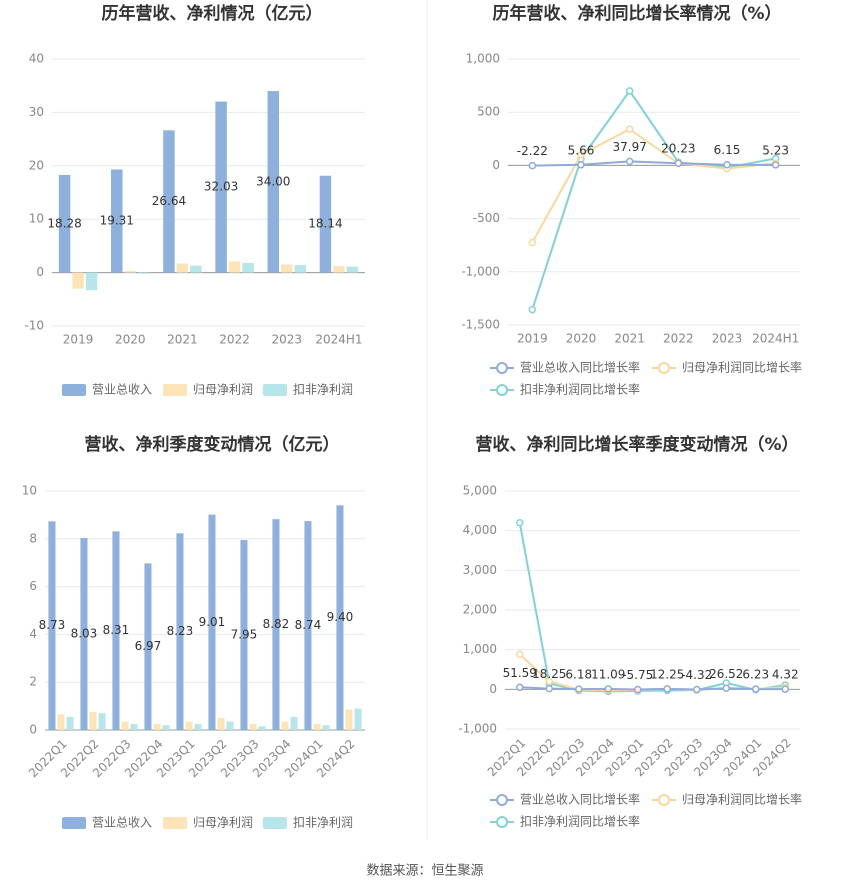 The image size is (850, 895). What do you see at coordinates (340, 617) in the screenshot?
I see `value-label: 9.40` at bounding box center [340, 617].